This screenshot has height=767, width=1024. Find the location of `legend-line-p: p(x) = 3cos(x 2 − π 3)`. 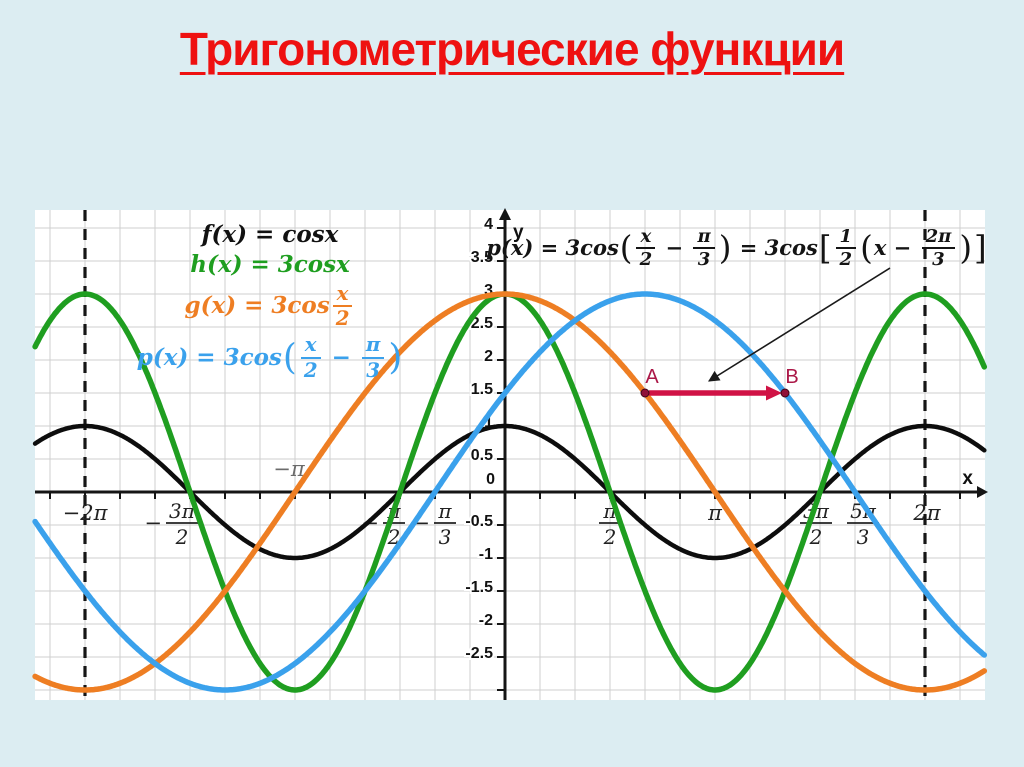

legend-line-p: p(x) = 3cos(x 2 − π 3) is located at coordinates (269, 357).